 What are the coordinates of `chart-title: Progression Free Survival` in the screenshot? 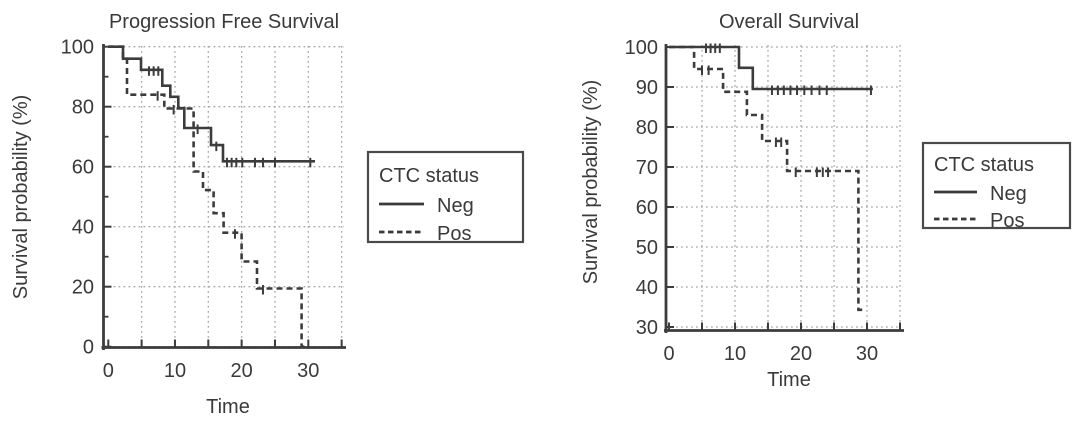 It's located at (224, 22).